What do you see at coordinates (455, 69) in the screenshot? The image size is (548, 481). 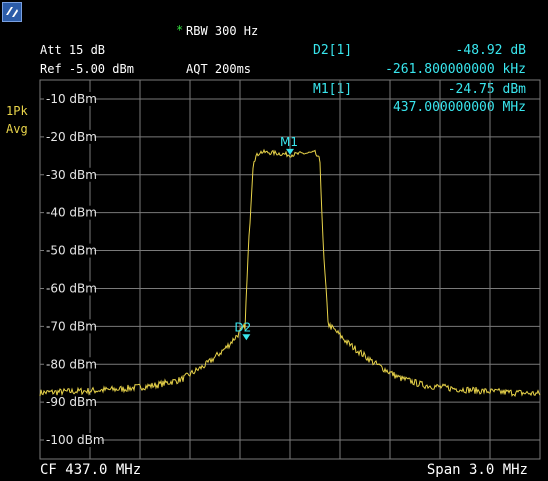 I see `d2-marker-frequency: -261.800000000 kHz` at bounding box center [455, 69].